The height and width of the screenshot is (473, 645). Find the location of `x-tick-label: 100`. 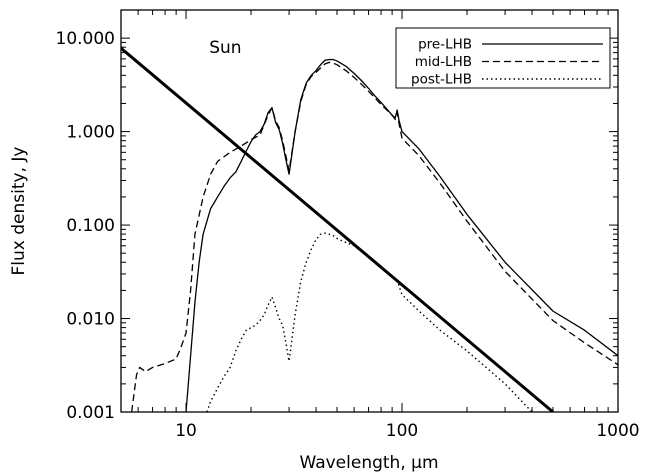

x-tick-label: 100 is located at coordinates (402, 431).